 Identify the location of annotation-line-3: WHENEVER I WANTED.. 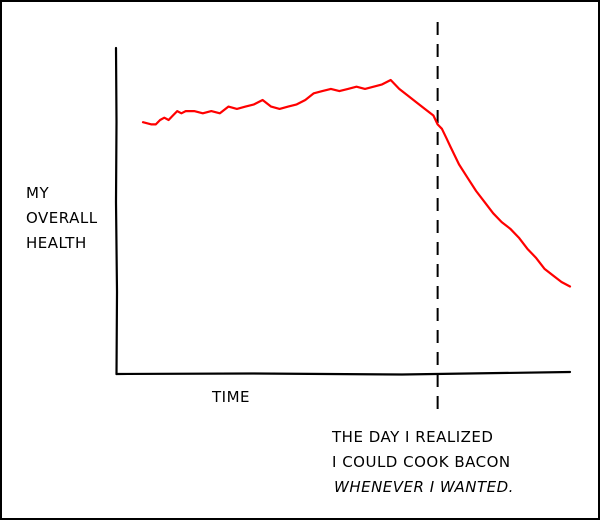
(424, 487).